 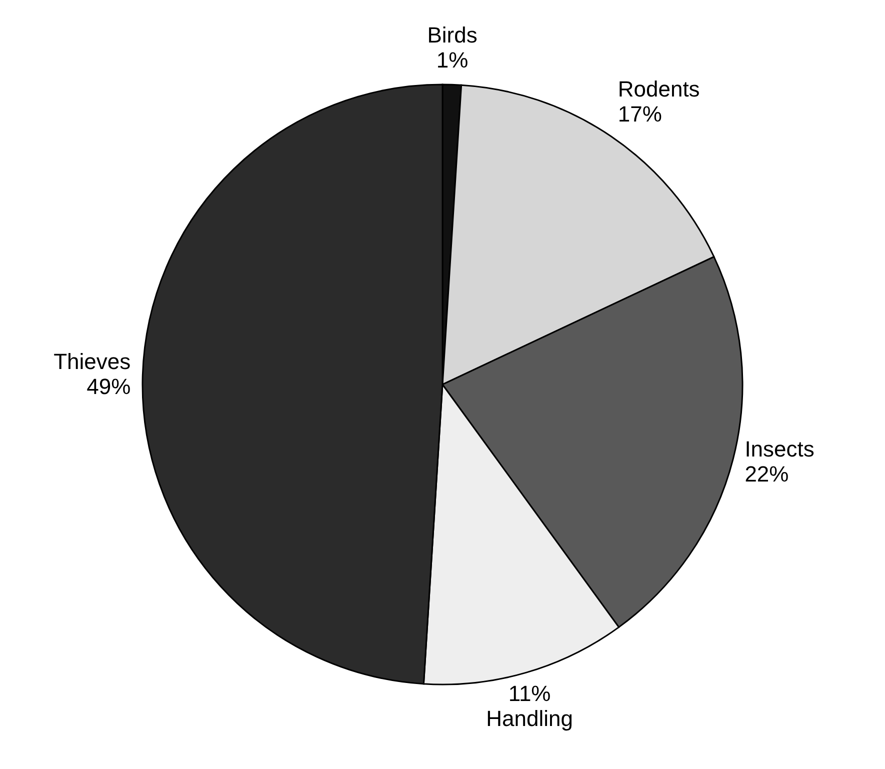 I want to click on data-label: 1%, so click(x=452, y=60).